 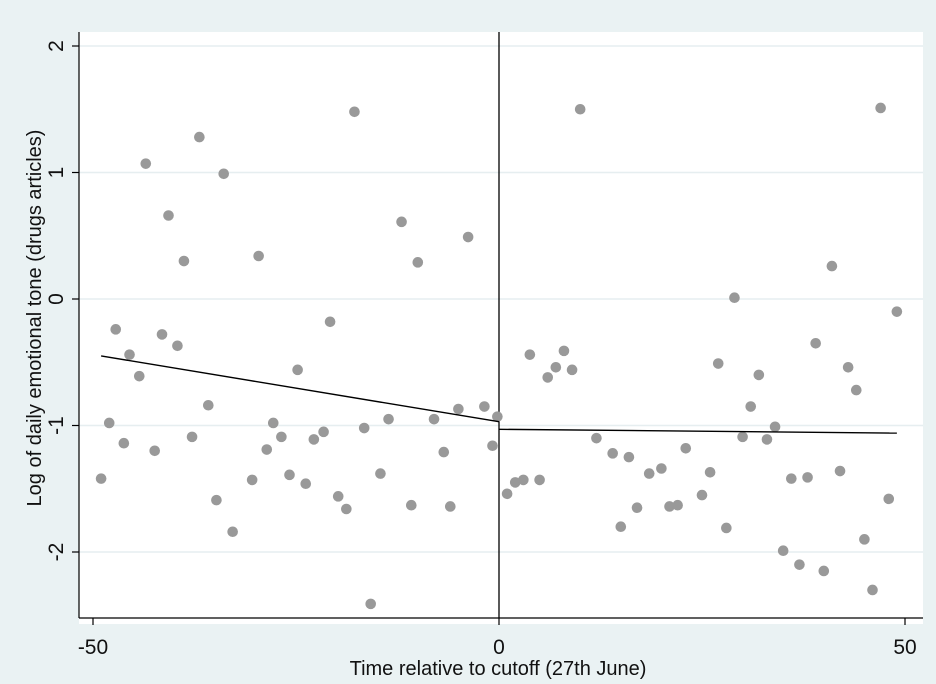 I want to click on x-tick-label: 50, so click(x=904, y=647).